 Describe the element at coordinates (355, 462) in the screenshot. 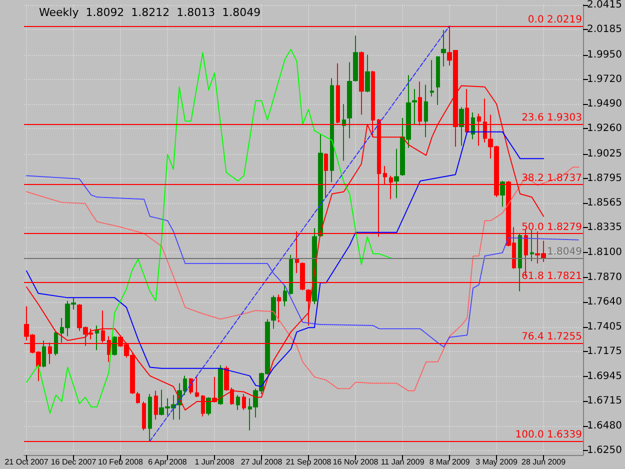

I see `x-tick-label: 16 Nov 2008` at that location.